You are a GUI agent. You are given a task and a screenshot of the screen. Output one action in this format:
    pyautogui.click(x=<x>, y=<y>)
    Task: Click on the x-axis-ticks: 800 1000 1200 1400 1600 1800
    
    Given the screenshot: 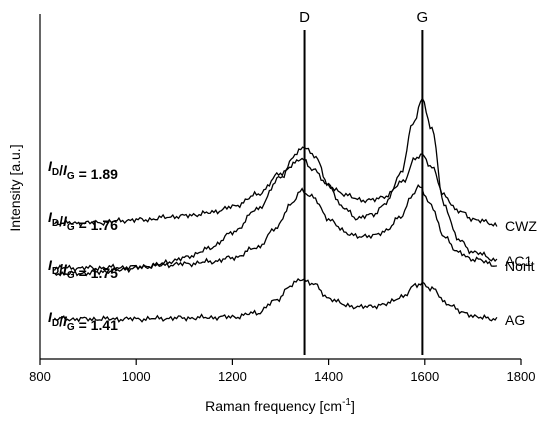 What is the action you would take?
    pyautogui.click(x=282, y=371)
    